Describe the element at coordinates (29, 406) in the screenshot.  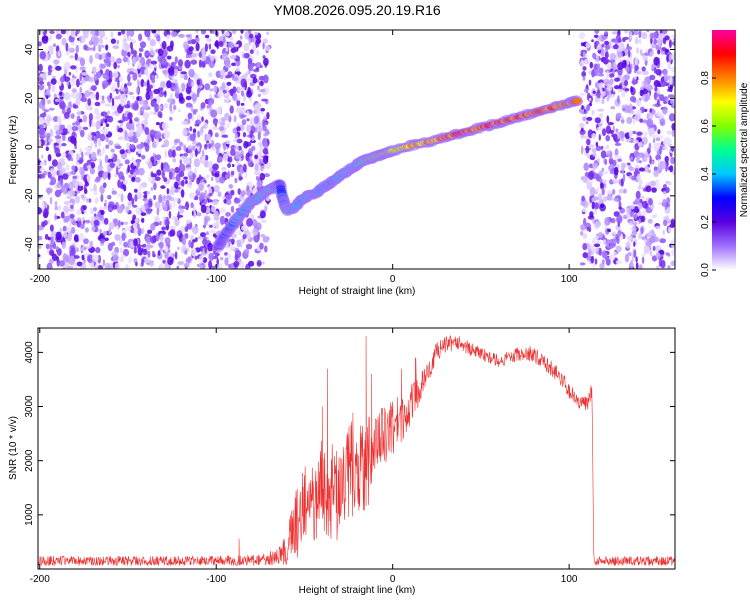
I see `y-tick-label: 3000` at that location.